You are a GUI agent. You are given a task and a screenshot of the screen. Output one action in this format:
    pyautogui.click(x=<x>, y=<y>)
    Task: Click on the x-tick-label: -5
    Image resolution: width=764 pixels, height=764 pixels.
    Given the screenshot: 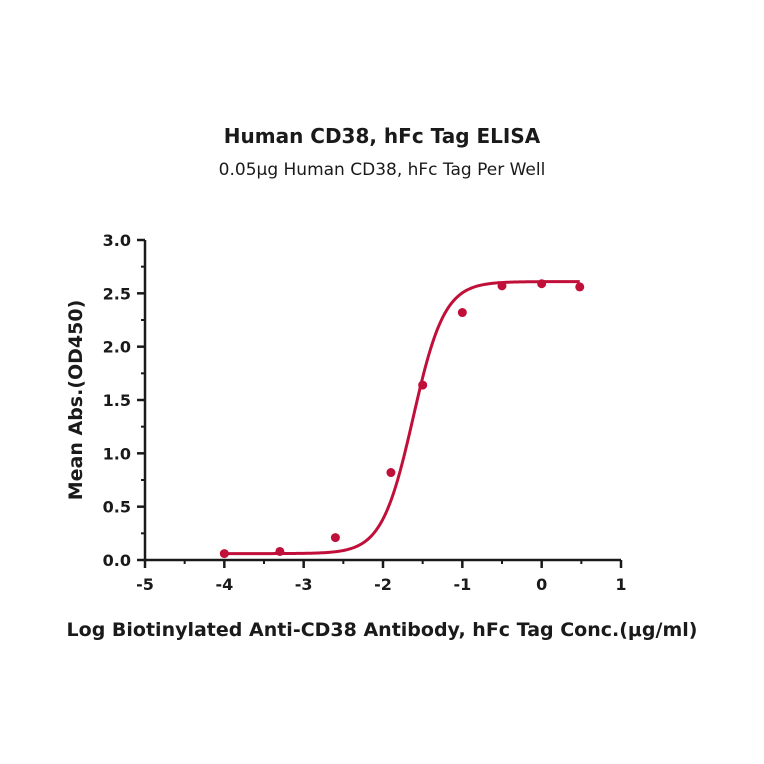 What is the action you would take?
    pyautogui.click(x=145, y=584)
    